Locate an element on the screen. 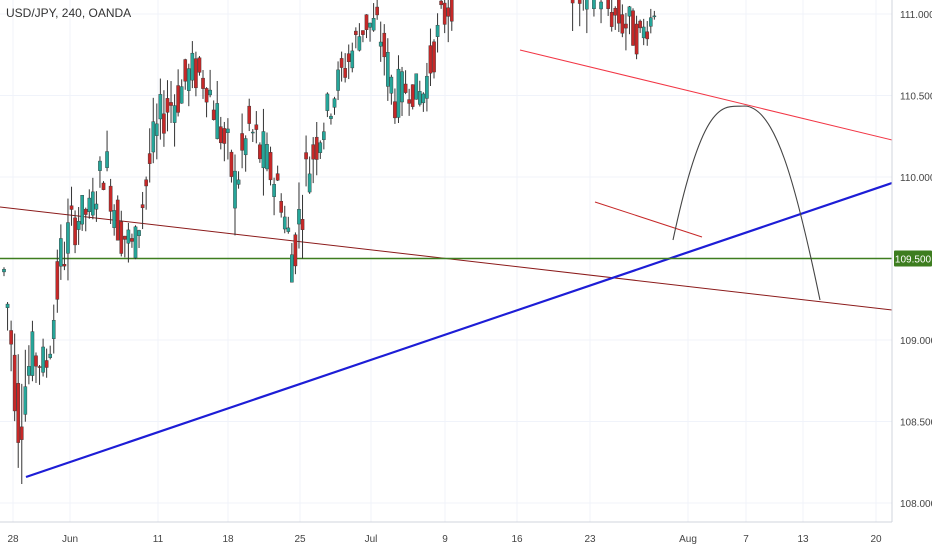 This screenshot has width=932, height=550. chart-title: USD/JPY, 240, OANDA is located at coordinates (69, 13).